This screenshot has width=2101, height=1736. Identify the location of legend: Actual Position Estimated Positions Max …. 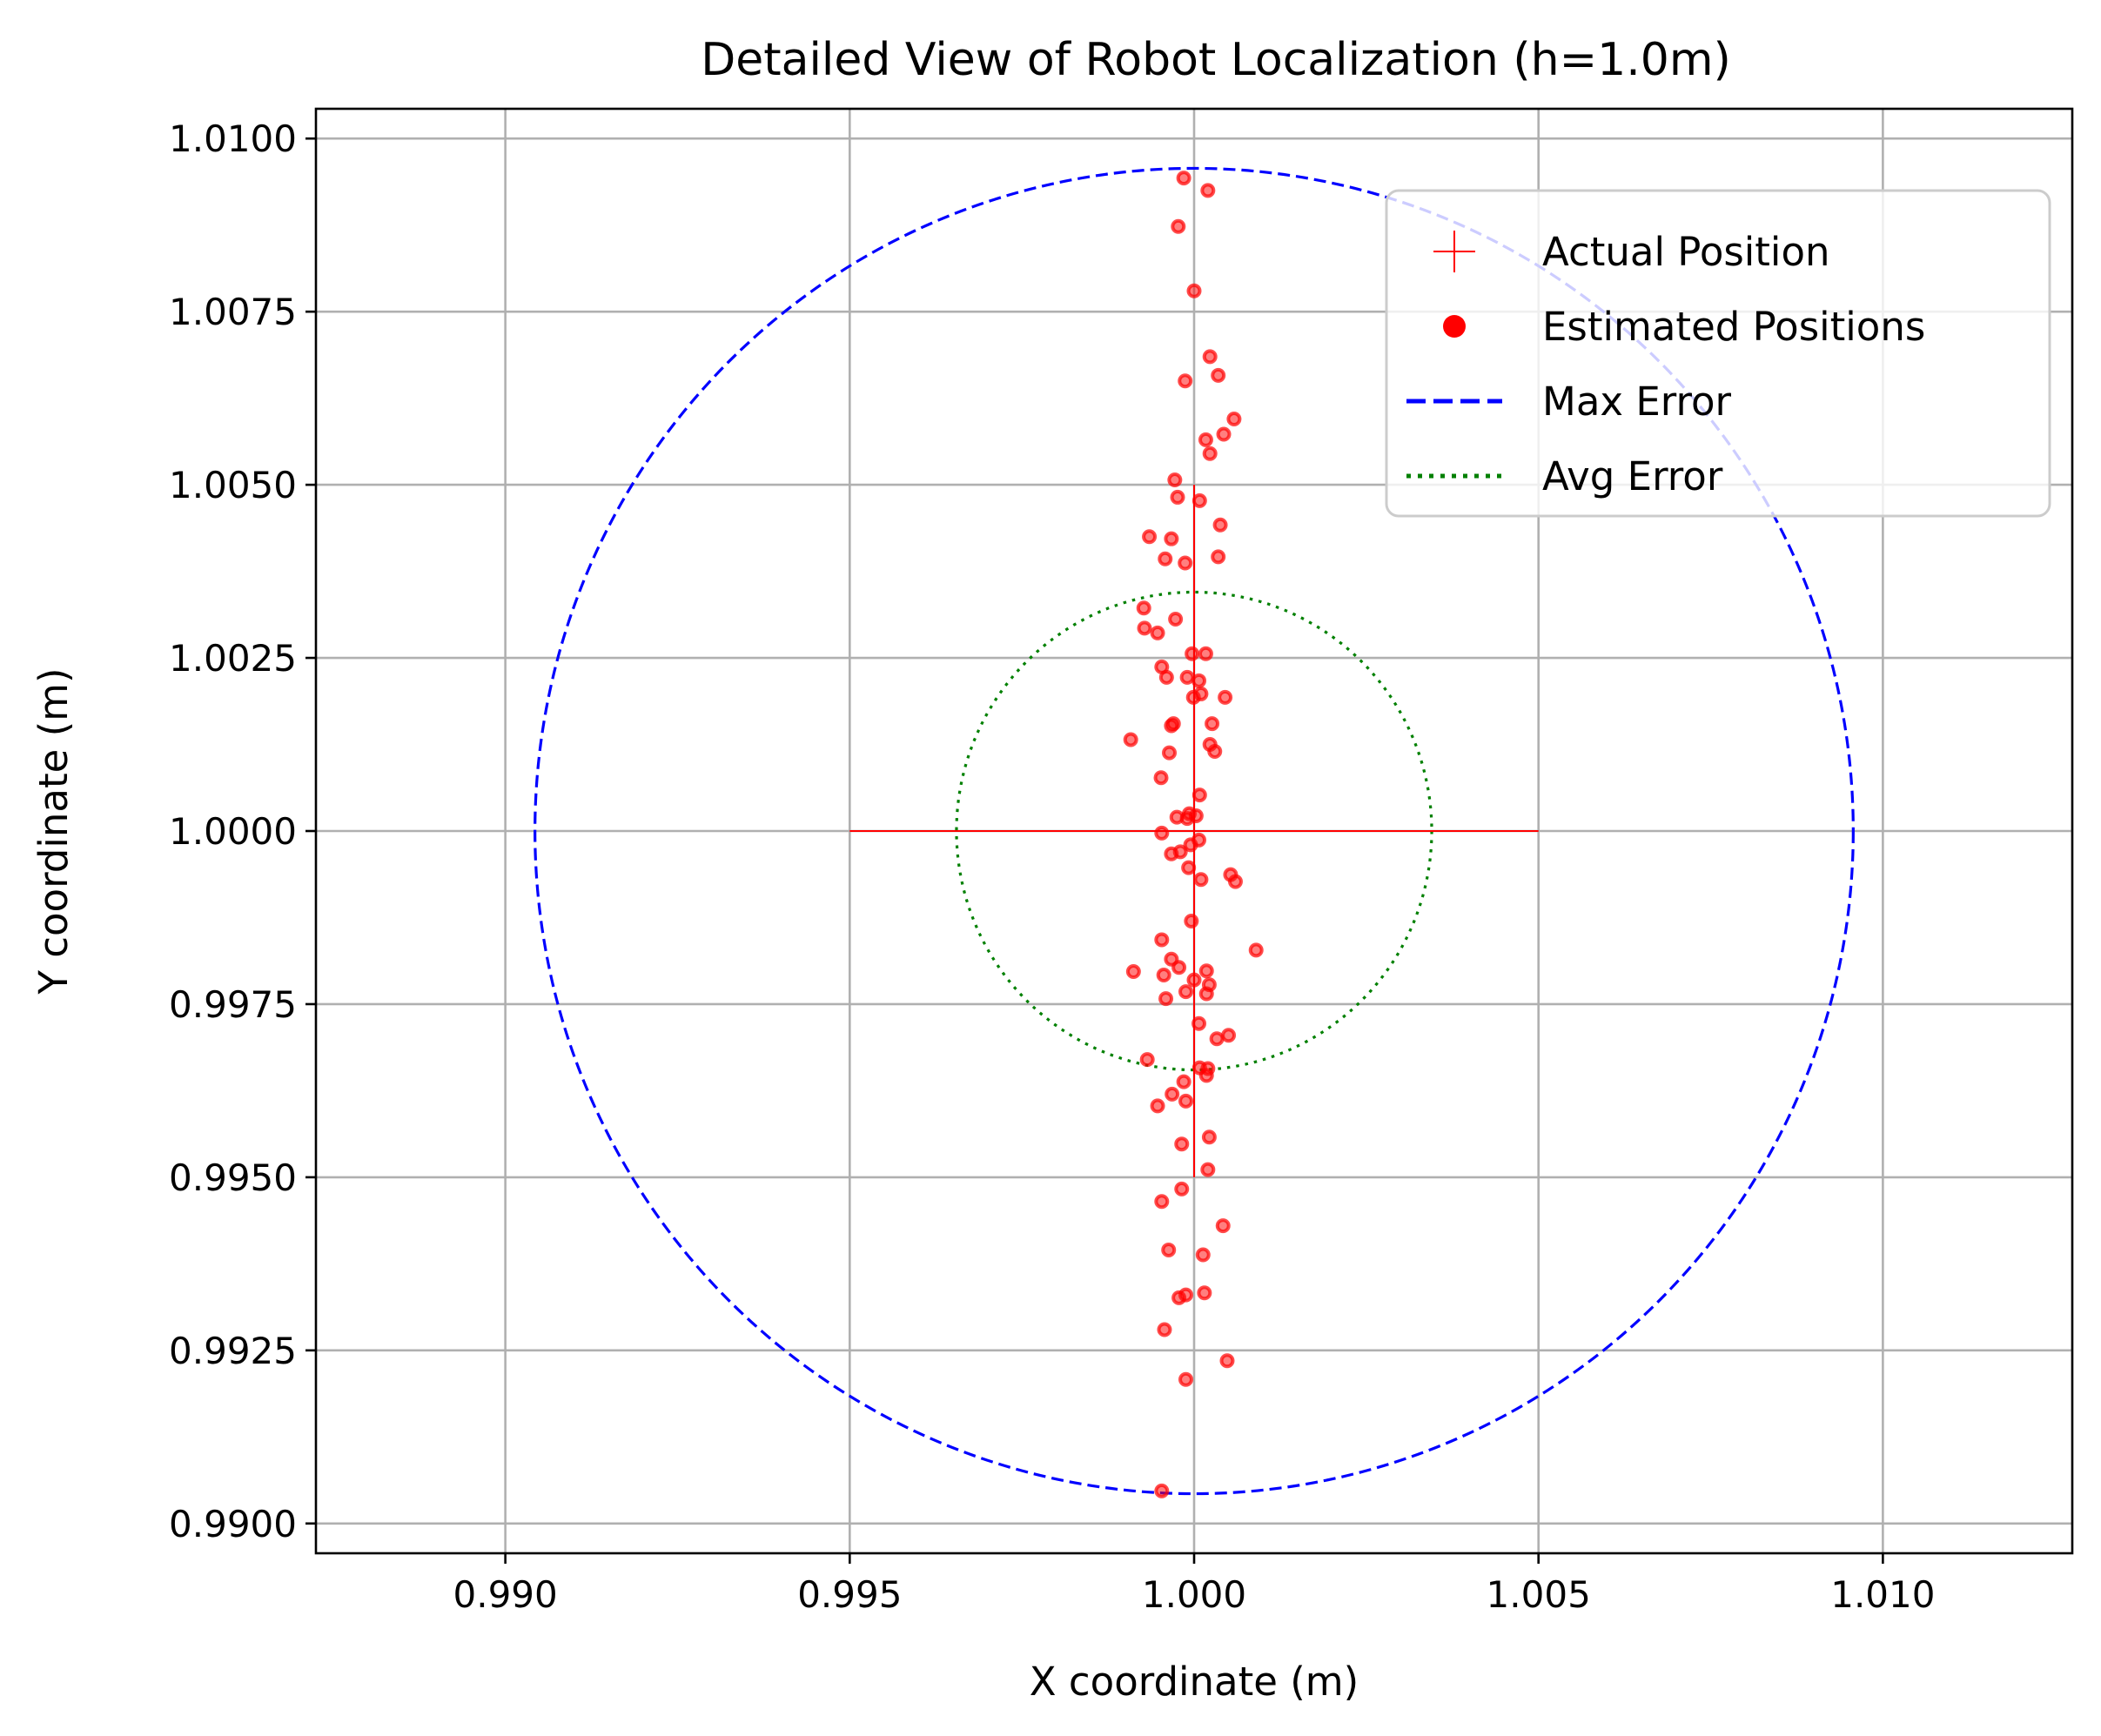
(1718, 353).